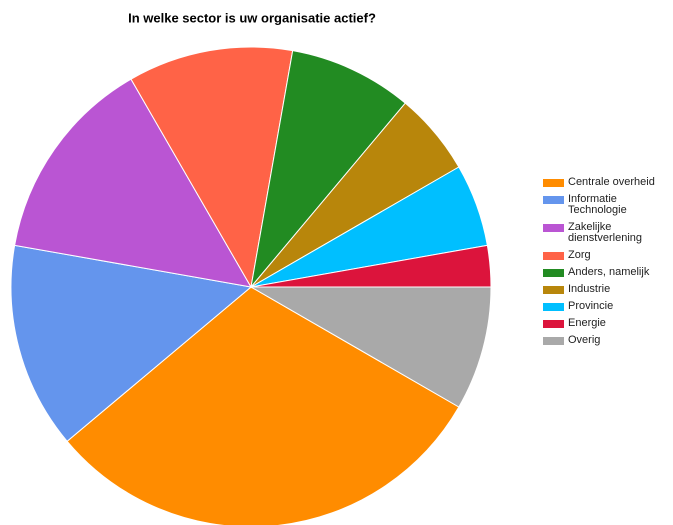 Image resolution: width=673 pixels, height=525 pixels. Describe the element at coordinates (608, 340) in the screenshot. I see `legend-item: Overig` at that location.